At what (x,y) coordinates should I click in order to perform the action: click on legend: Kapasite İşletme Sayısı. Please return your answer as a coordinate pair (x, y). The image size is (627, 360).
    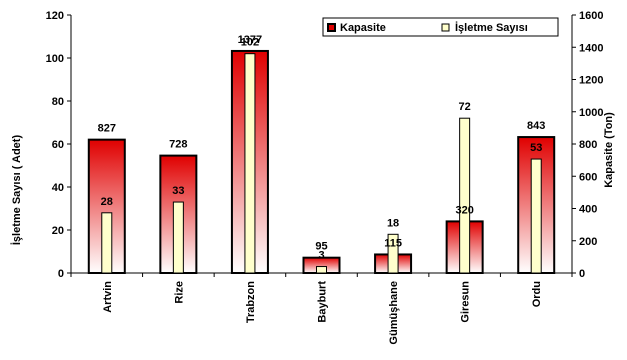
    Looking at the image, I should click on (440, 27).